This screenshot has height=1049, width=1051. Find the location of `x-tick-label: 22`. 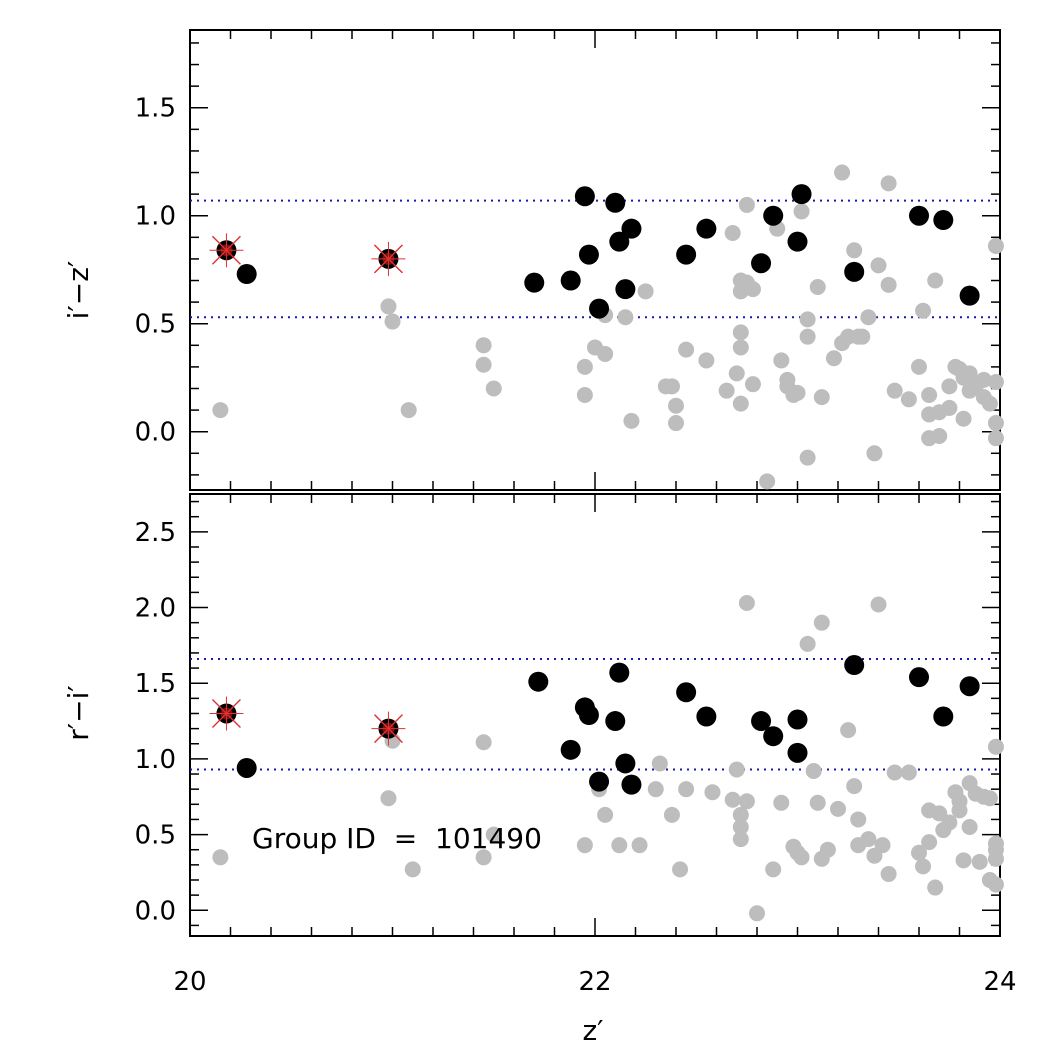

x-tick-label: 22 is located at coordinates (594, 982).